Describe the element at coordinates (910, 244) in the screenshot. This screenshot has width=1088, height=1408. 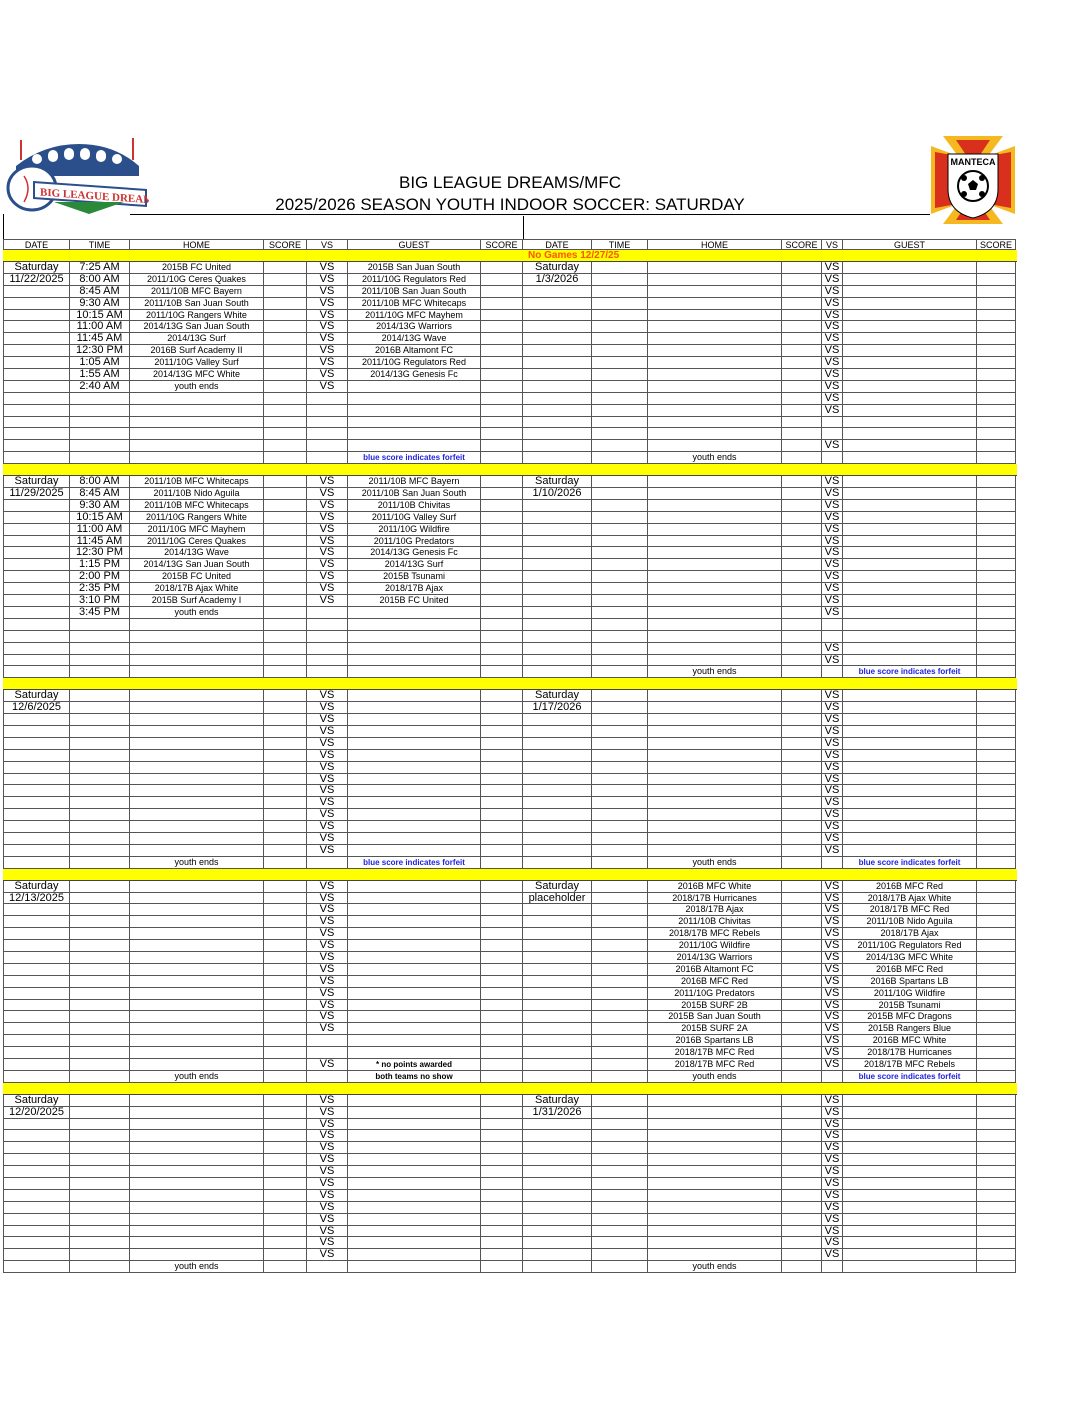
I see `column-header: GUEST` at that location.